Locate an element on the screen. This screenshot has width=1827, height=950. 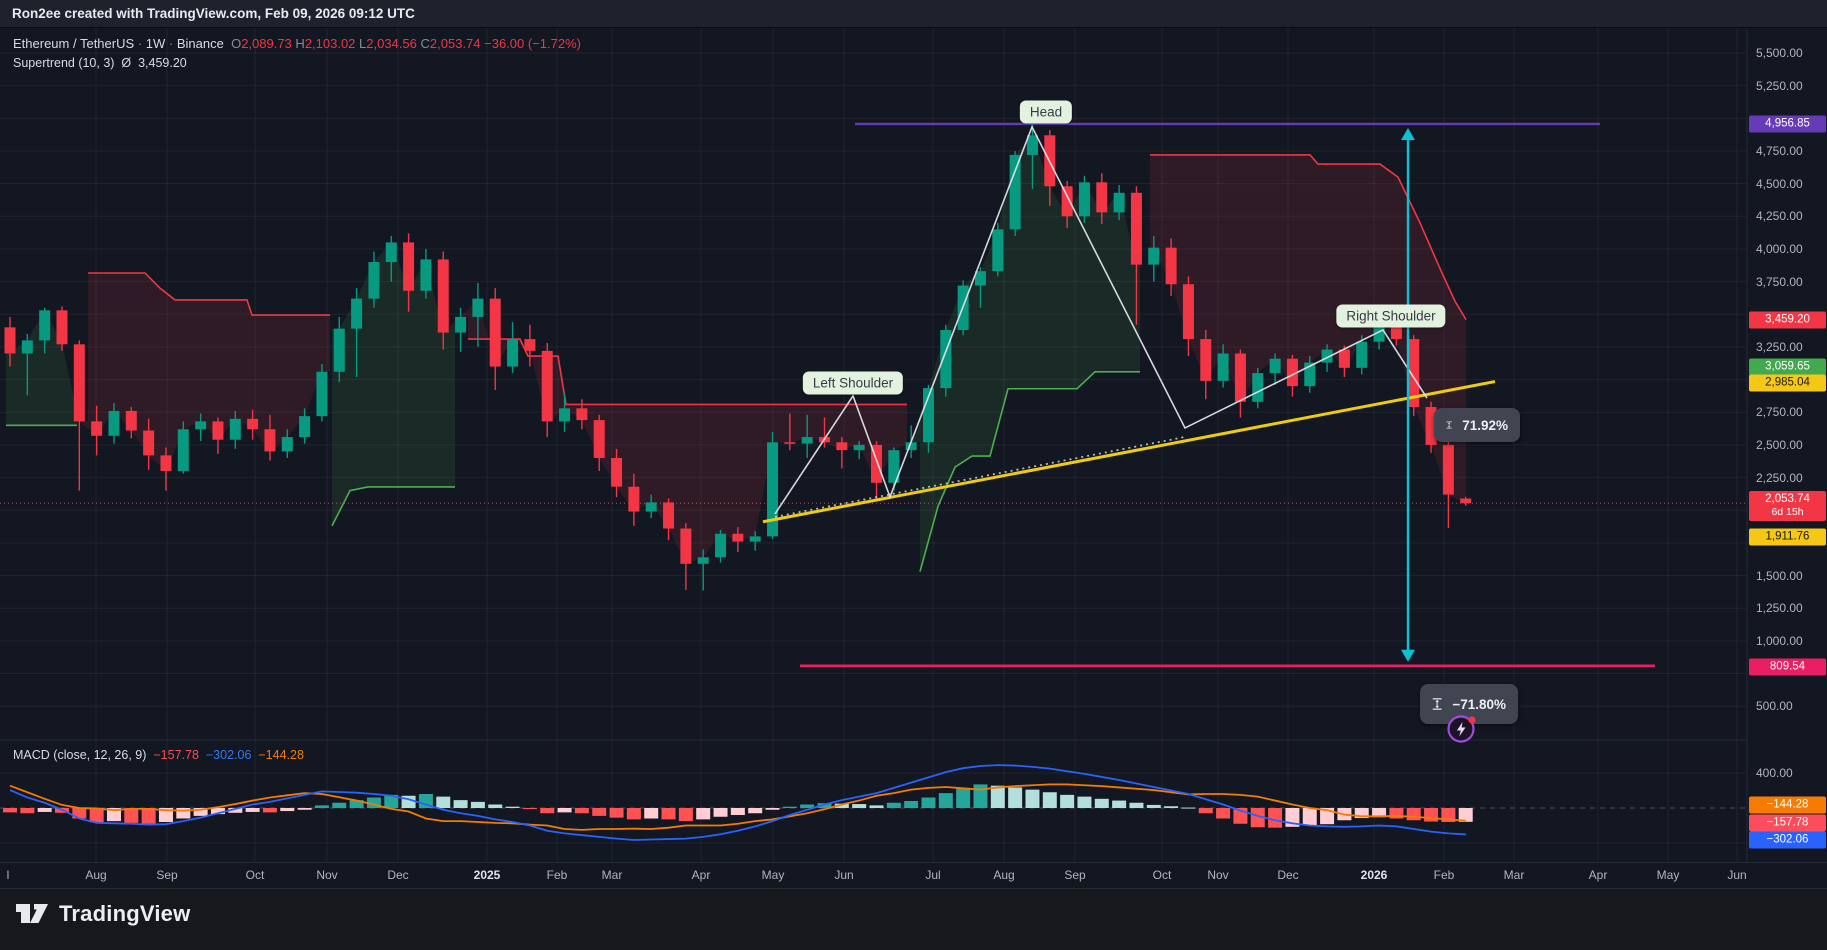
head-shoulders-zigzag is located at coordinates (1101, 319).